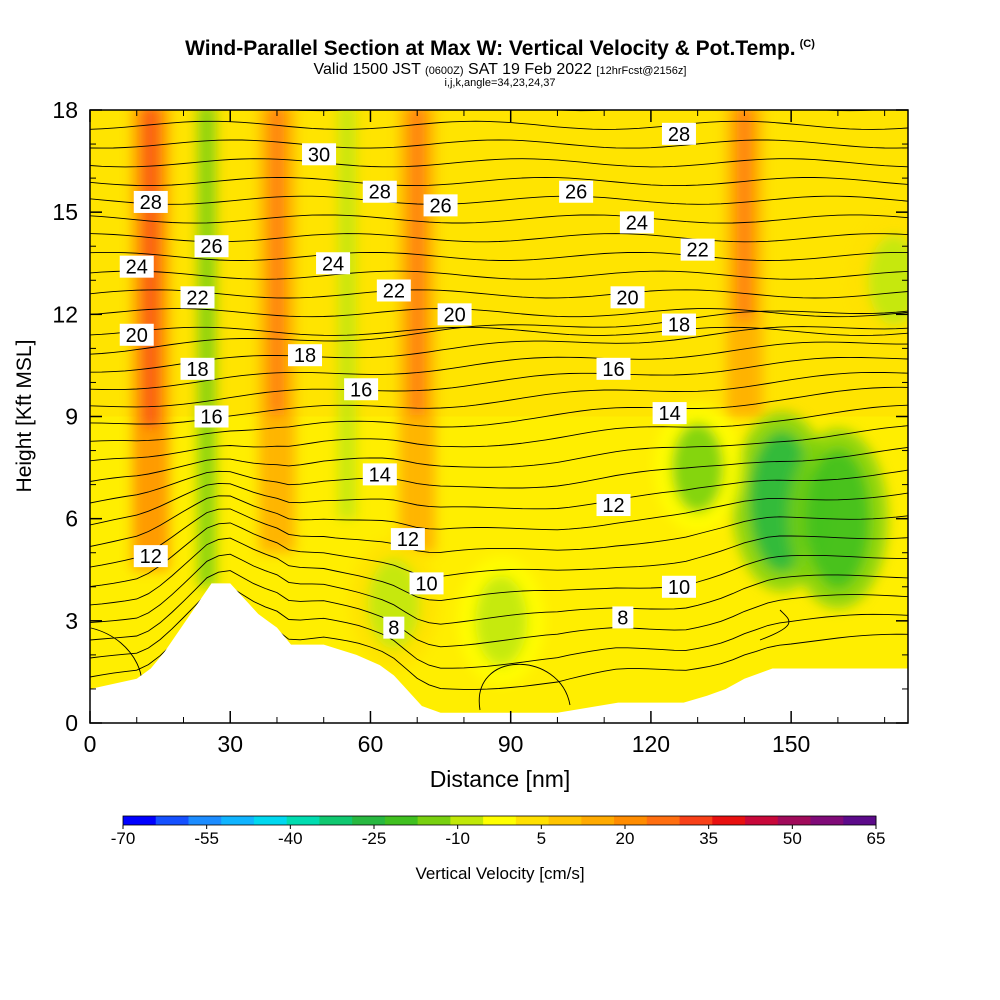  I want to click on contour-label-text: 20, so click(137, 336).